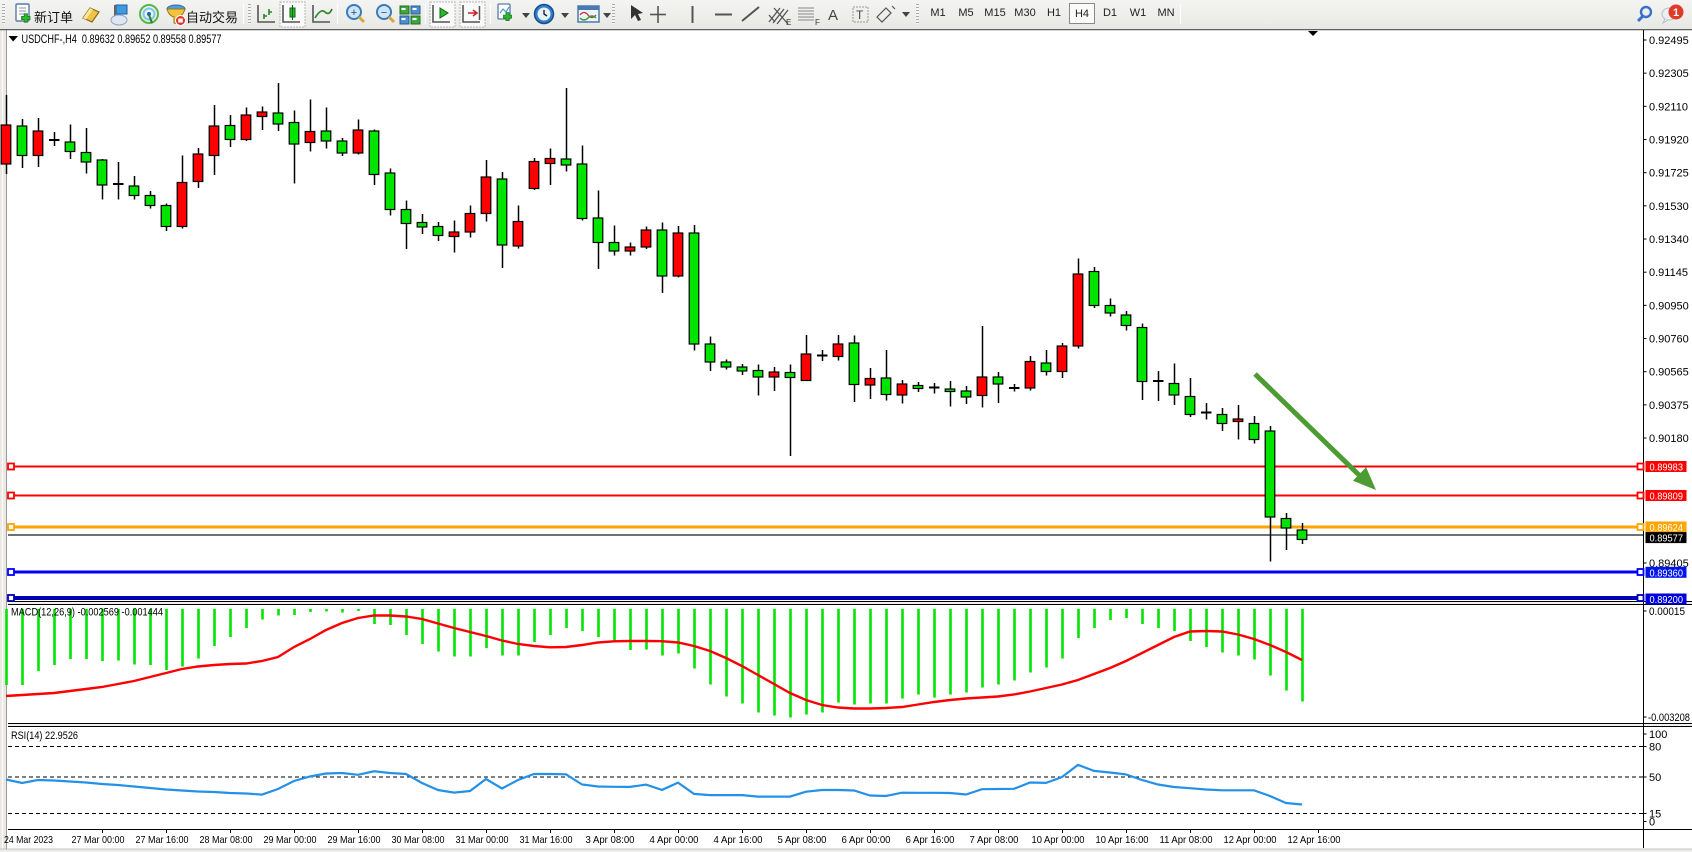 This screenshot has width=1692, height=852. Describe the element at coordinates (1669, 240) in the screenshot. I see `svg-text: 0.91340` at that location.